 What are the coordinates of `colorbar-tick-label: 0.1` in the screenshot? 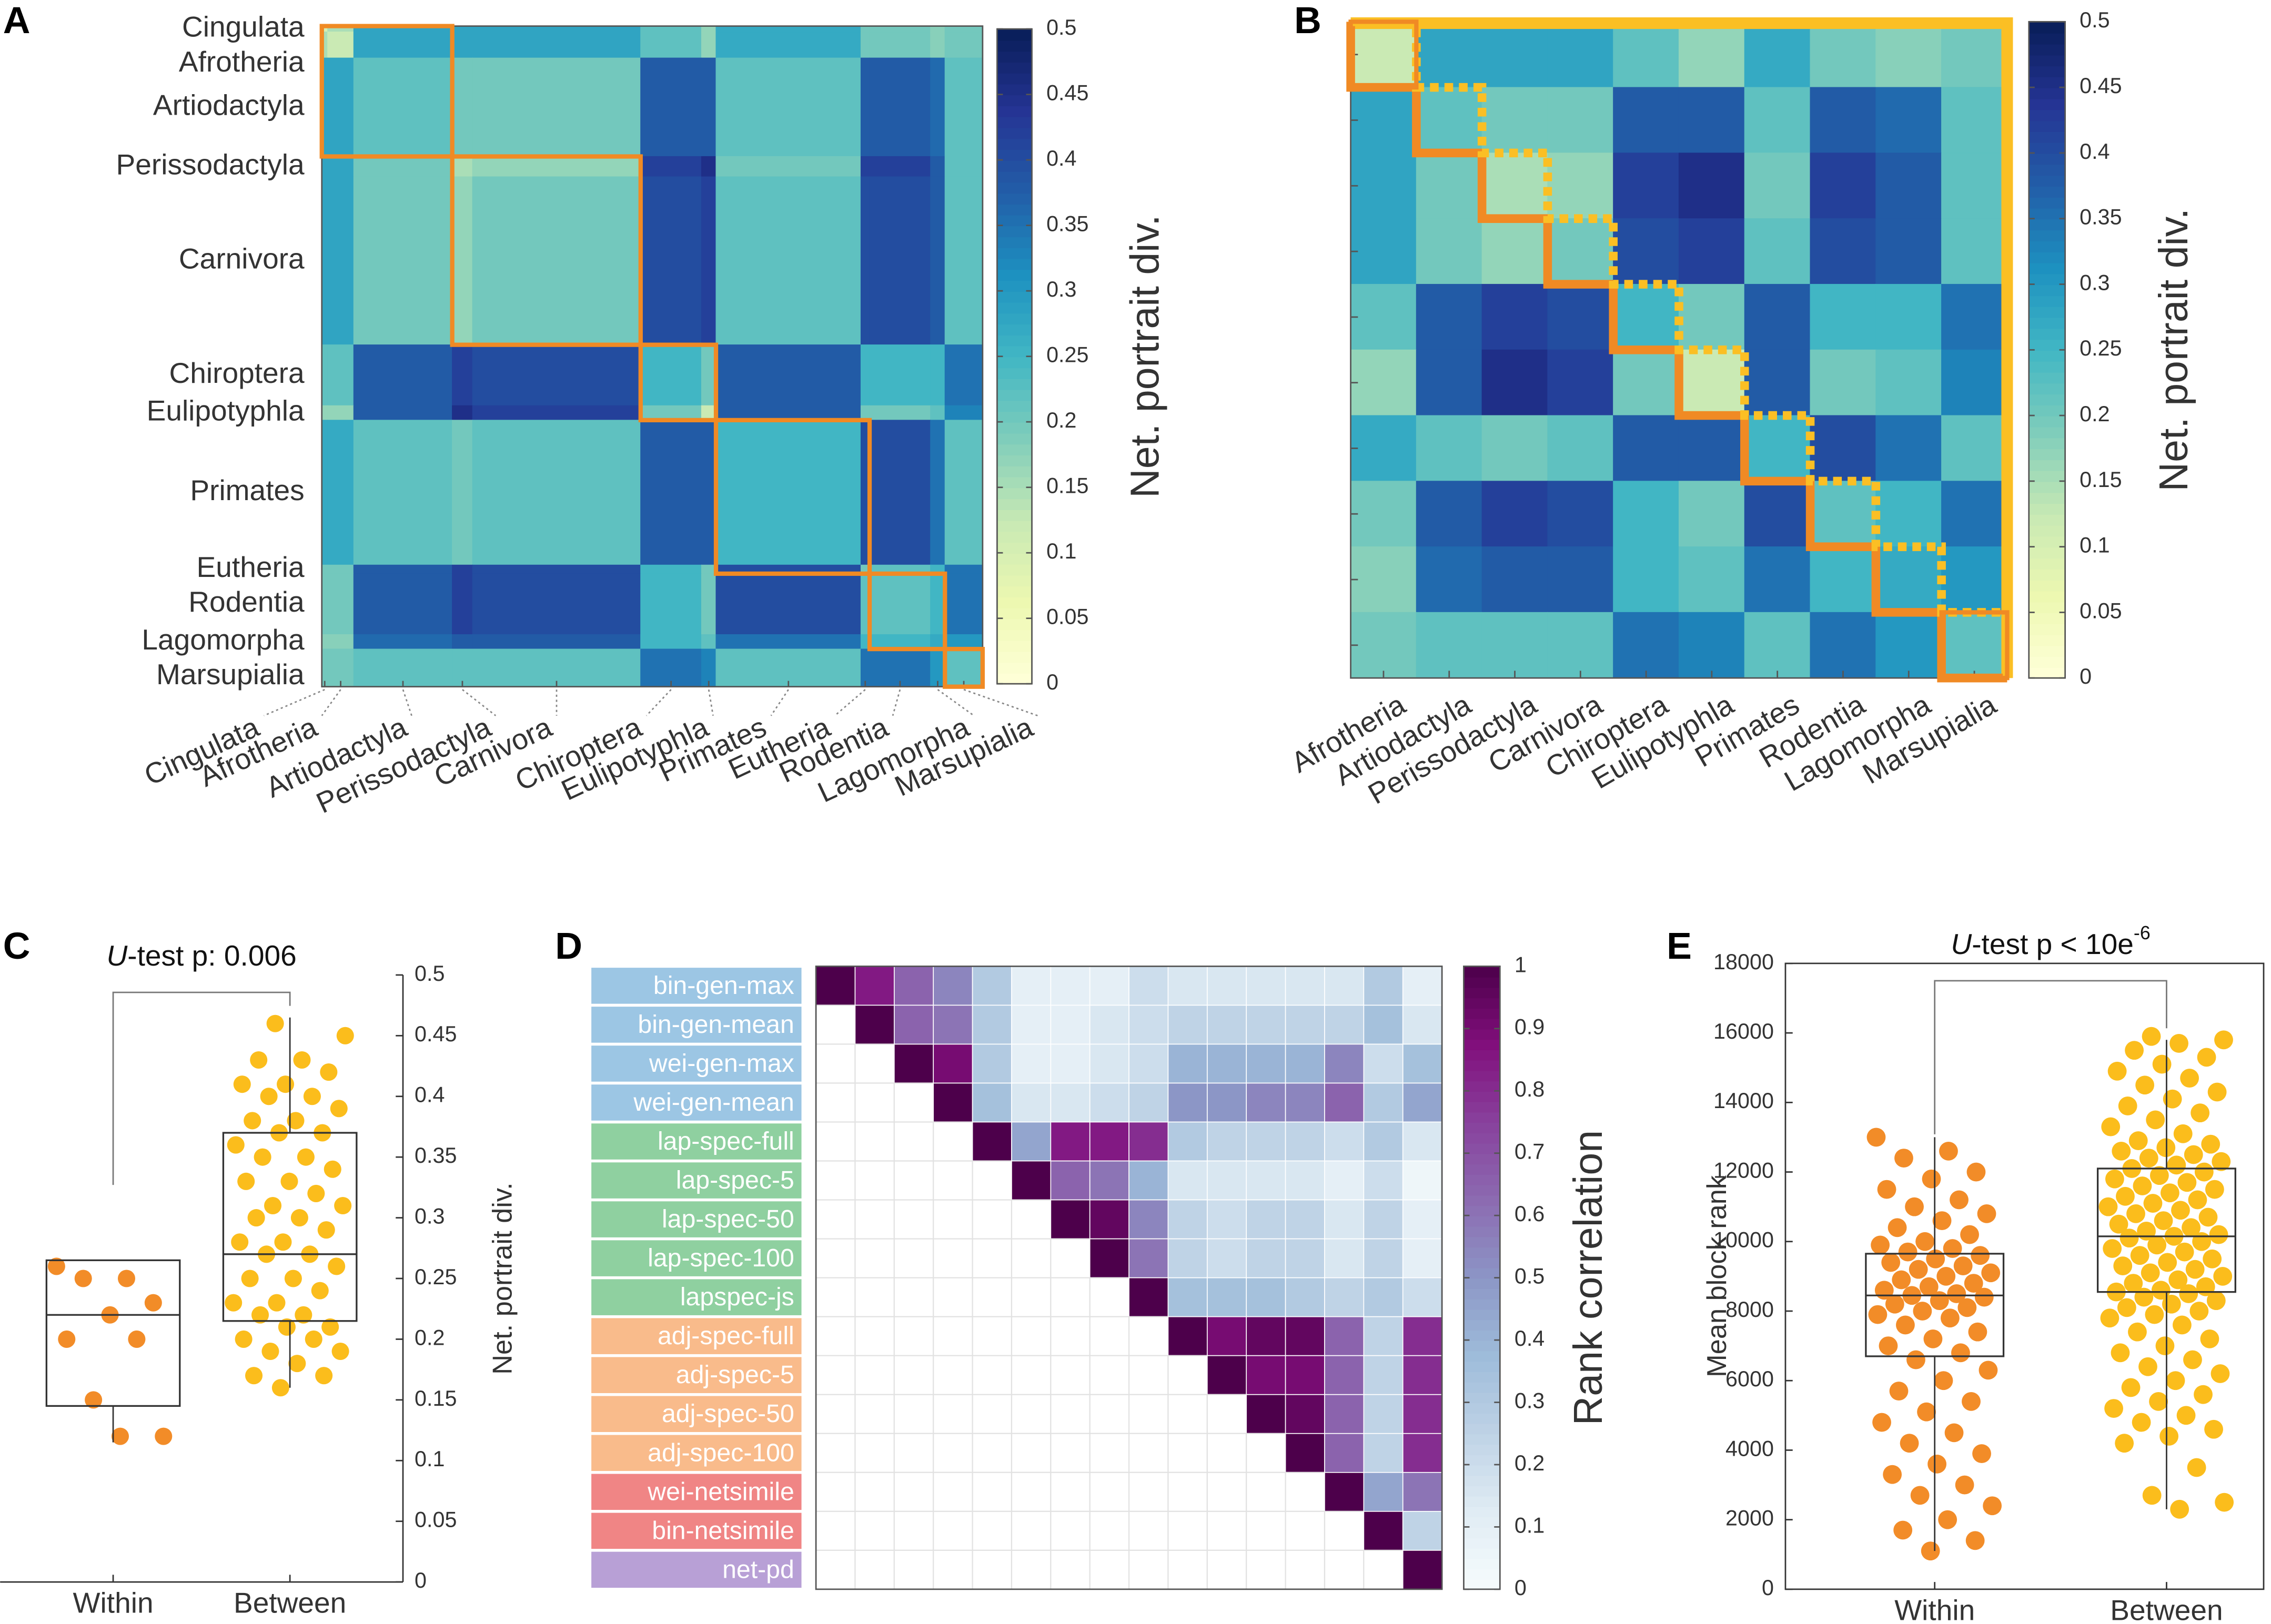 It's located at (1061, 551).